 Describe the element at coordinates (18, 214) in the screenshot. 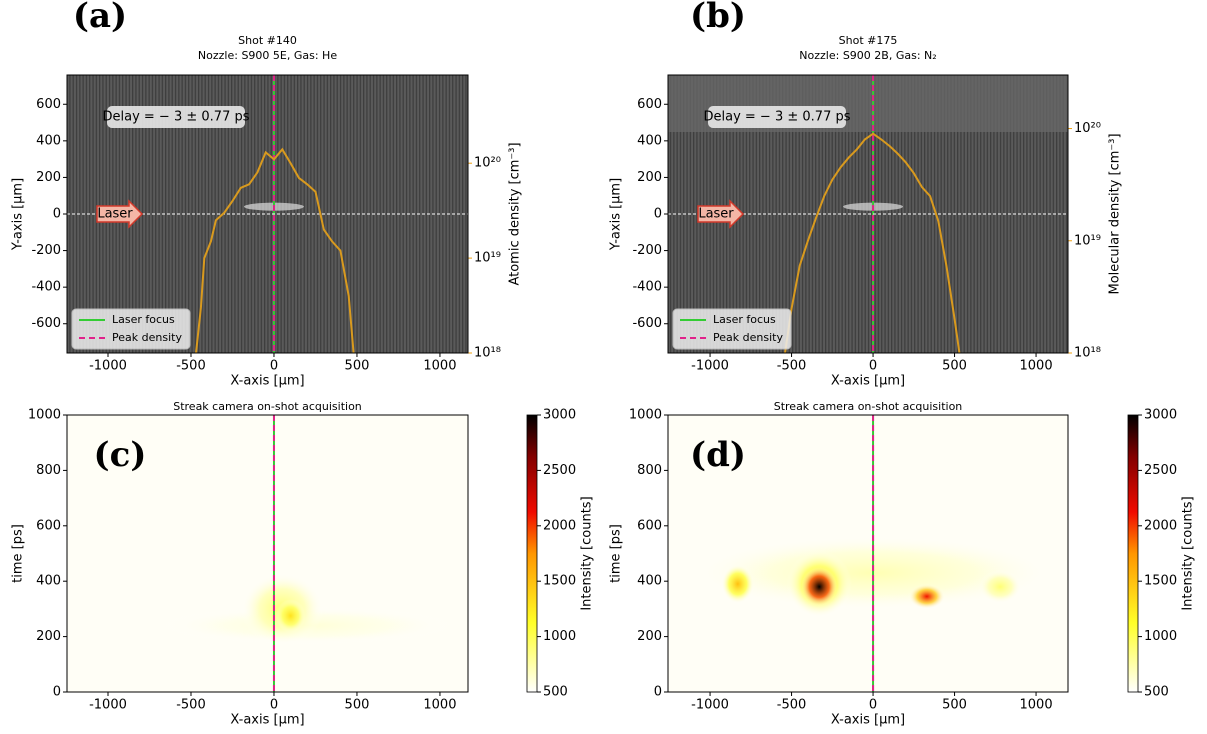

I see `y-axis-label: Y-axis [µm]` at that location.